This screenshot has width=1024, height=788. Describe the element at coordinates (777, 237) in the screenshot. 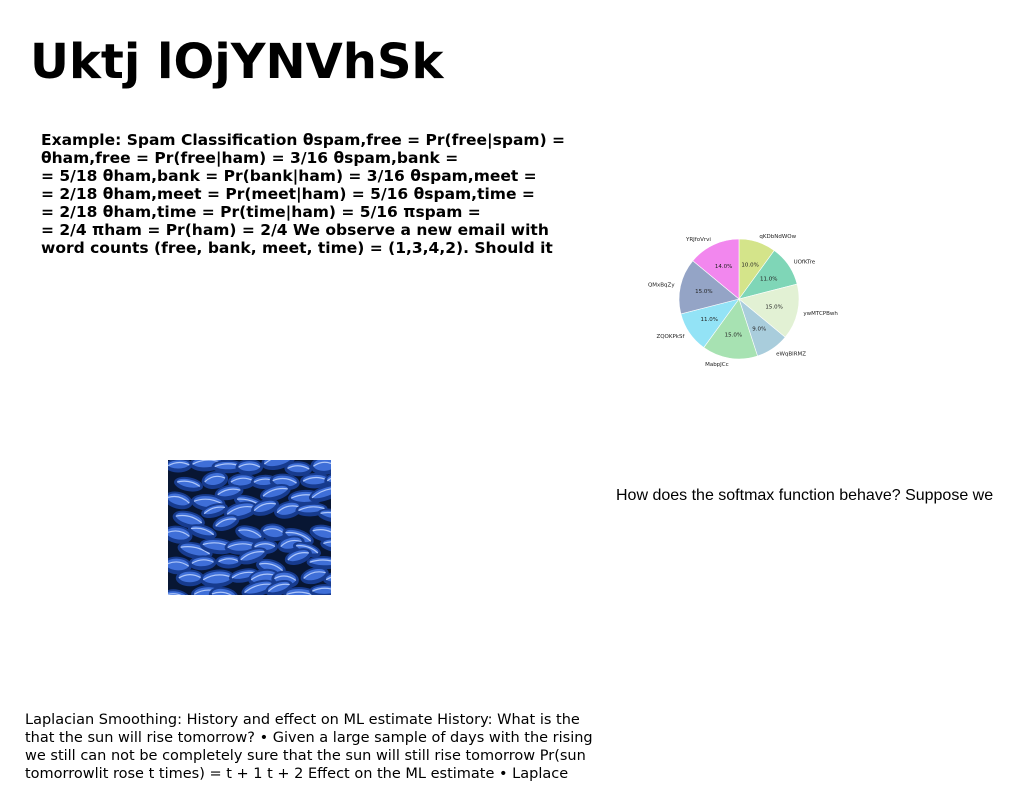

I see `pie-category-label: qKDbNdWOw` at that location.